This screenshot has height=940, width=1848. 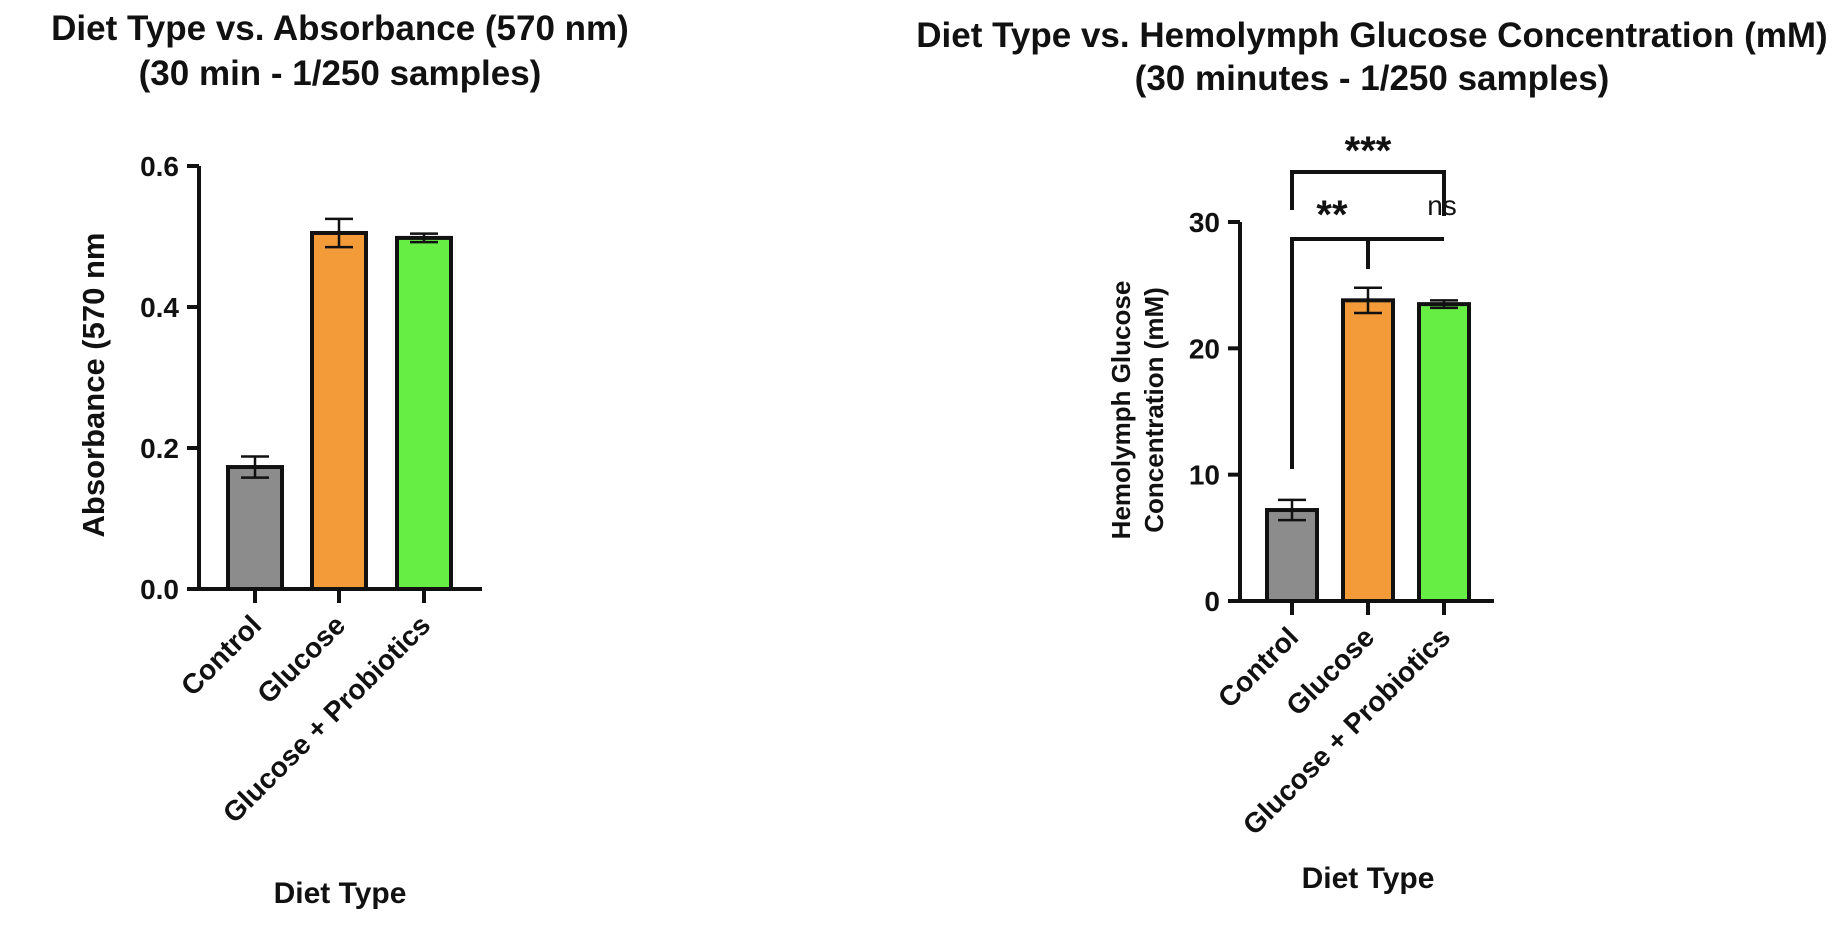 I want to click on left-y-tick-label: 0.2, so click(x=159, y=448).